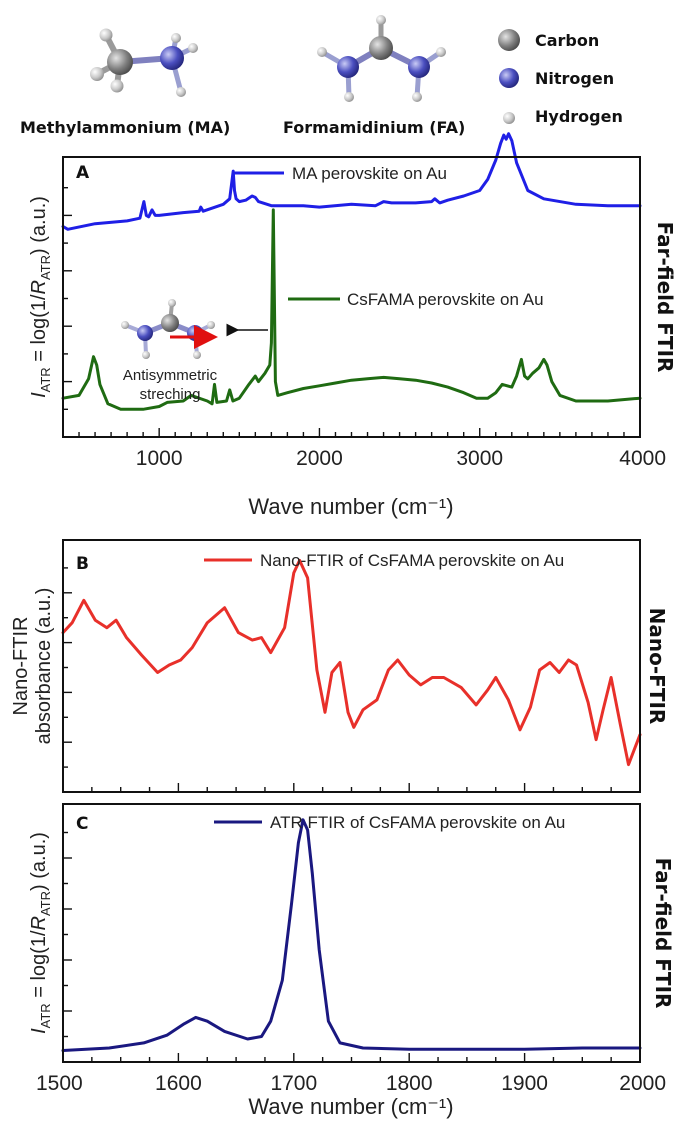 Image resolution: width=676 pixels, height=1121 pixels. I want to click on panel-a-xlabel: Wave number (cm⁻¹), so click(350, 506).